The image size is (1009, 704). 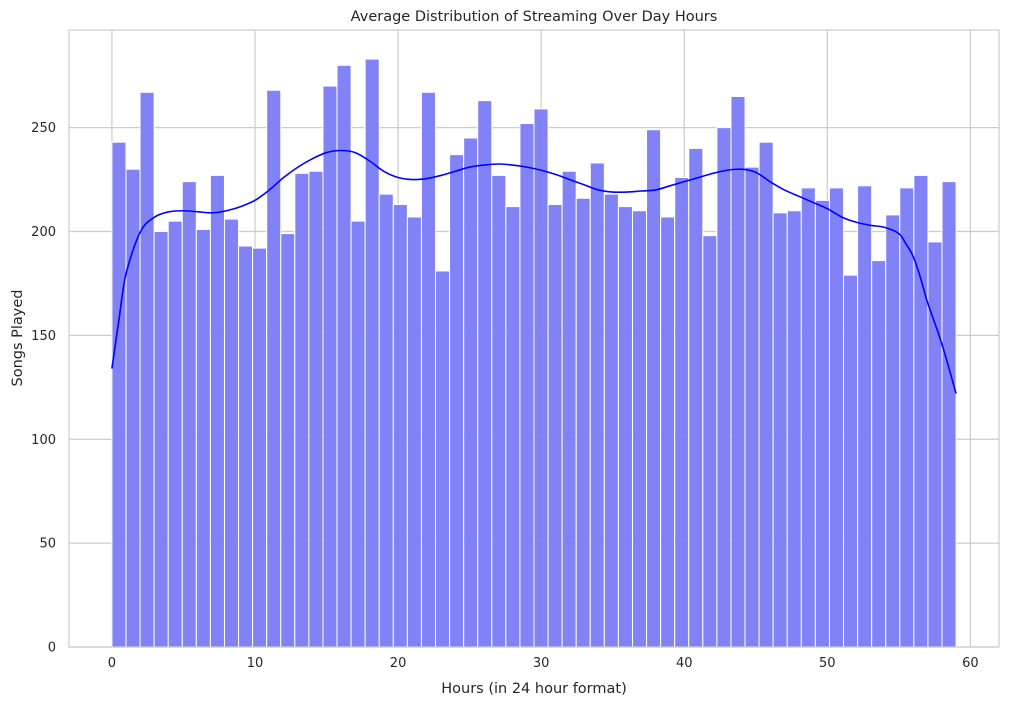 I want to click on x-tick-label: 40, so click(x=684, y=663).